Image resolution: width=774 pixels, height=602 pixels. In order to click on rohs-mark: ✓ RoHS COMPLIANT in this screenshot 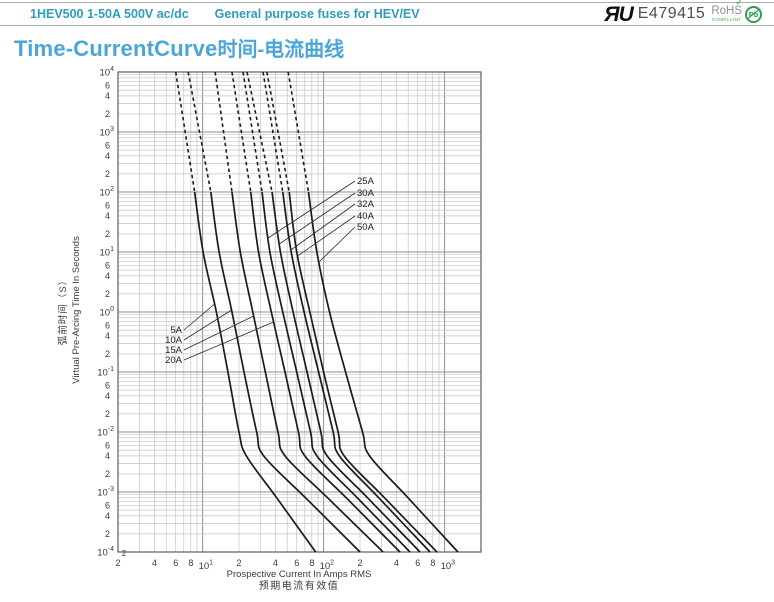, I will do `click(727, 11)`.